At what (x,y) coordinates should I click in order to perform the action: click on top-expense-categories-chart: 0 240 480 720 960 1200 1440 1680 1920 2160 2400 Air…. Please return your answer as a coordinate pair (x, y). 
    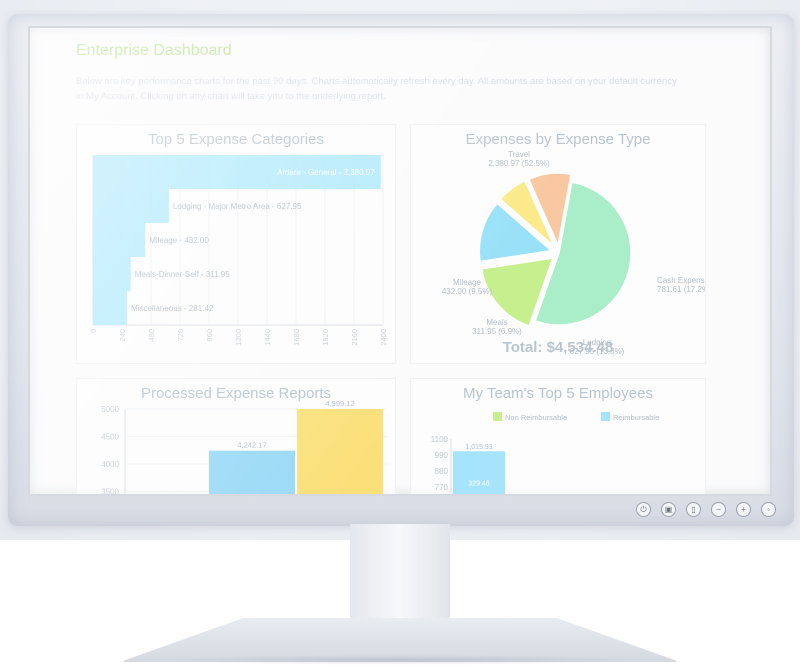
    Looking at the image, I should click on (236, 244).